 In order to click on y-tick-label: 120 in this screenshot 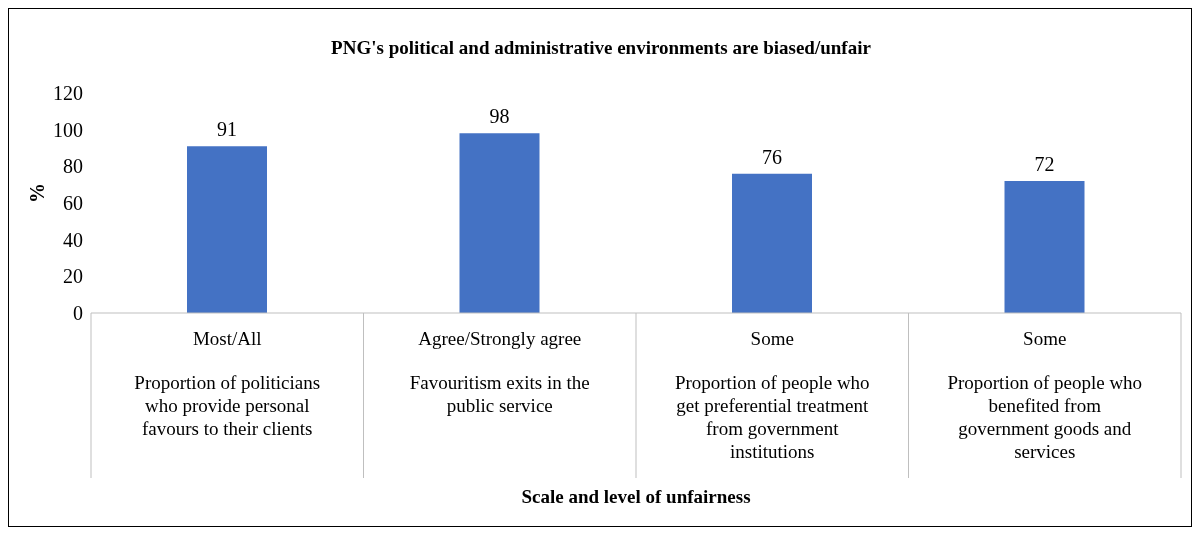, I will do `click(68, 93)`.